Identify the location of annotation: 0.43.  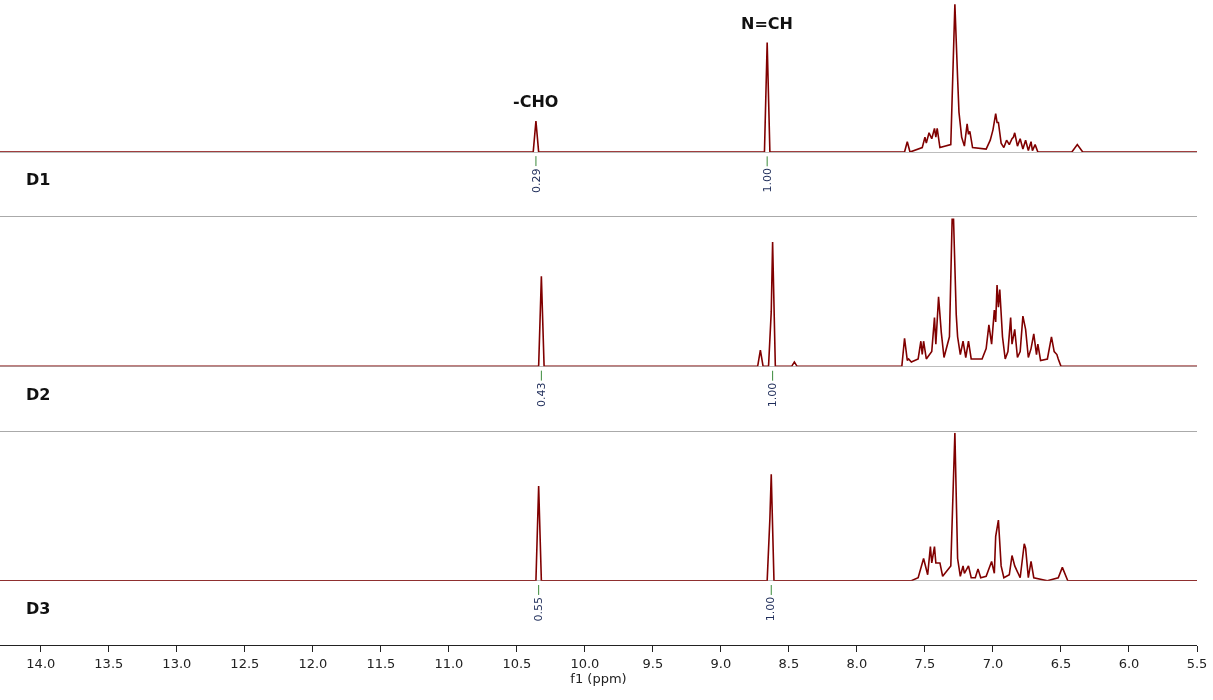
(541, 394).